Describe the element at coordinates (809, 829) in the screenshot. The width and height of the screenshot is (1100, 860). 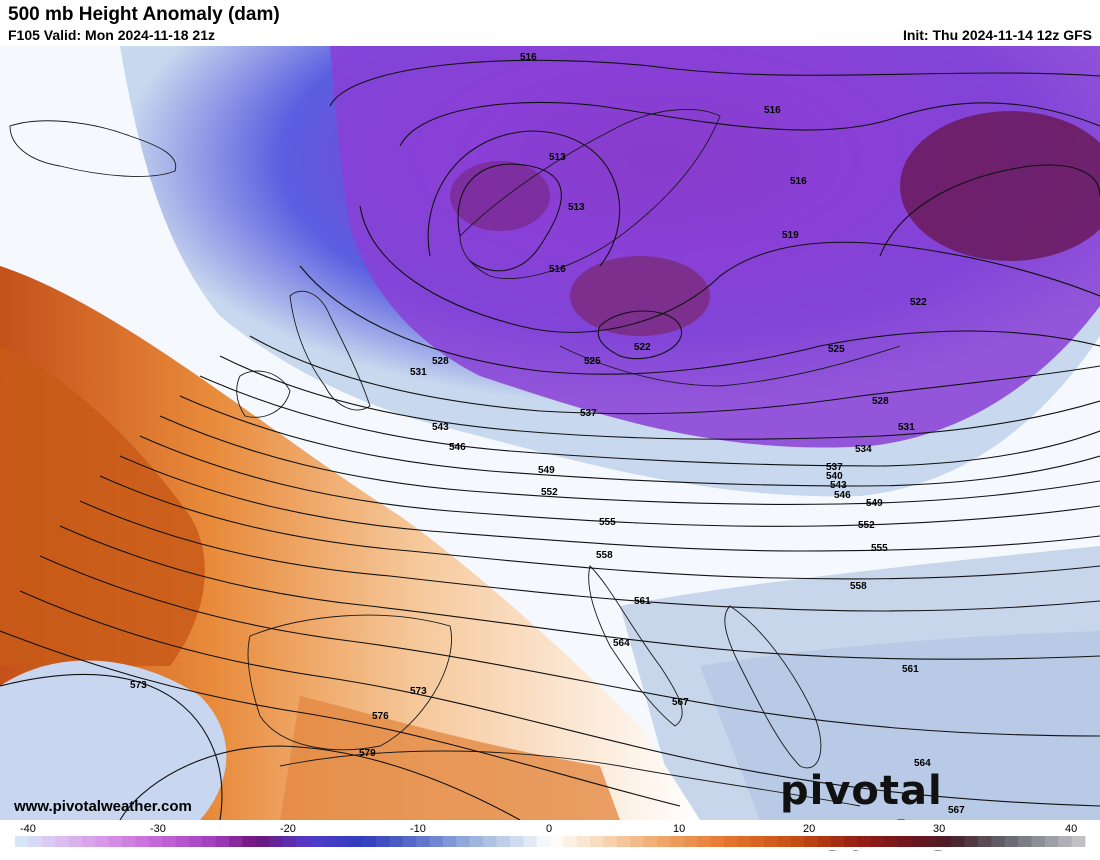
I see `colorbar-tick-label: 20` at that location.